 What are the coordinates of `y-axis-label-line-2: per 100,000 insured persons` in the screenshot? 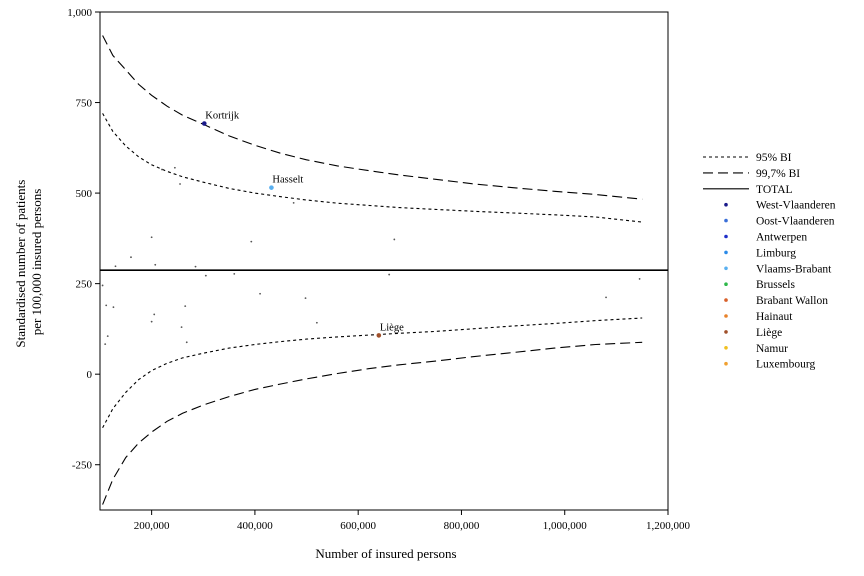 It's located at (36, 262).